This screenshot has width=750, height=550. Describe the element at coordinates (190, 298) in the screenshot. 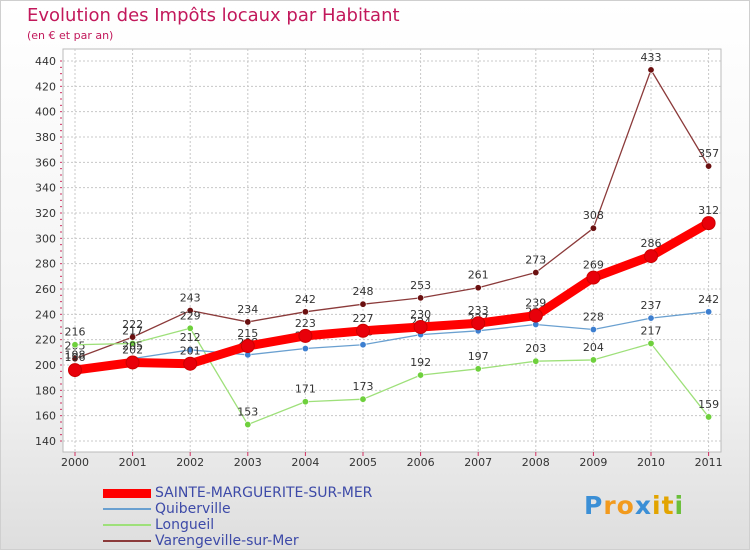

I see `data-label: 243` at that location.